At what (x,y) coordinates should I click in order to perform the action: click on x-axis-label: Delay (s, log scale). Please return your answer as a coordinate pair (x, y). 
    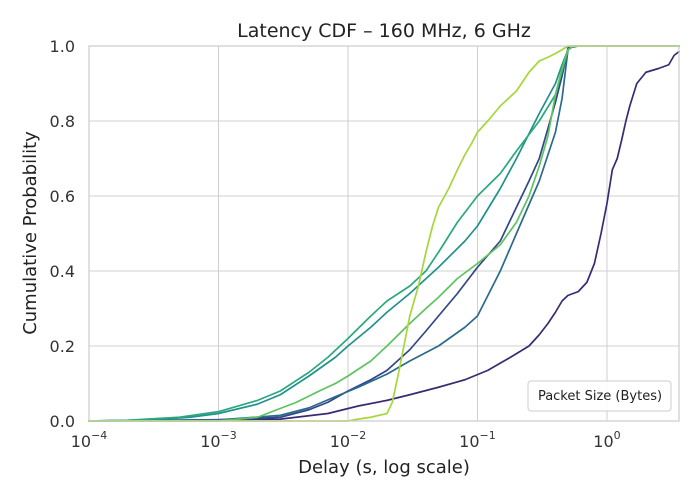
    Looking at the image, I should click on (384, 467).